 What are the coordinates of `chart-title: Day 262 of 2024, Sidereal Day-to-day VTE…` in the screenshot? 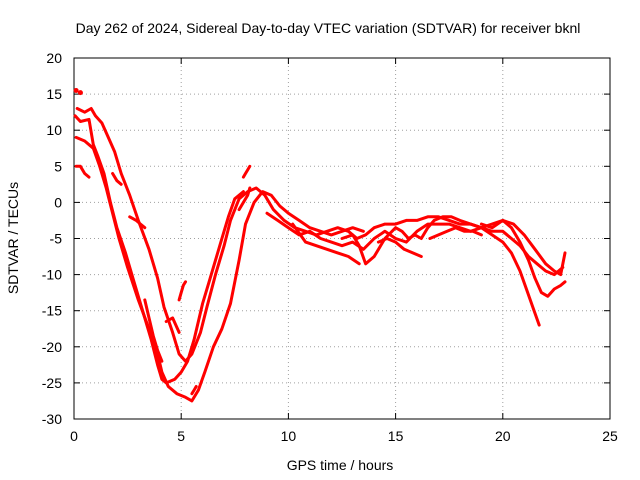 It's located at (328, 28).